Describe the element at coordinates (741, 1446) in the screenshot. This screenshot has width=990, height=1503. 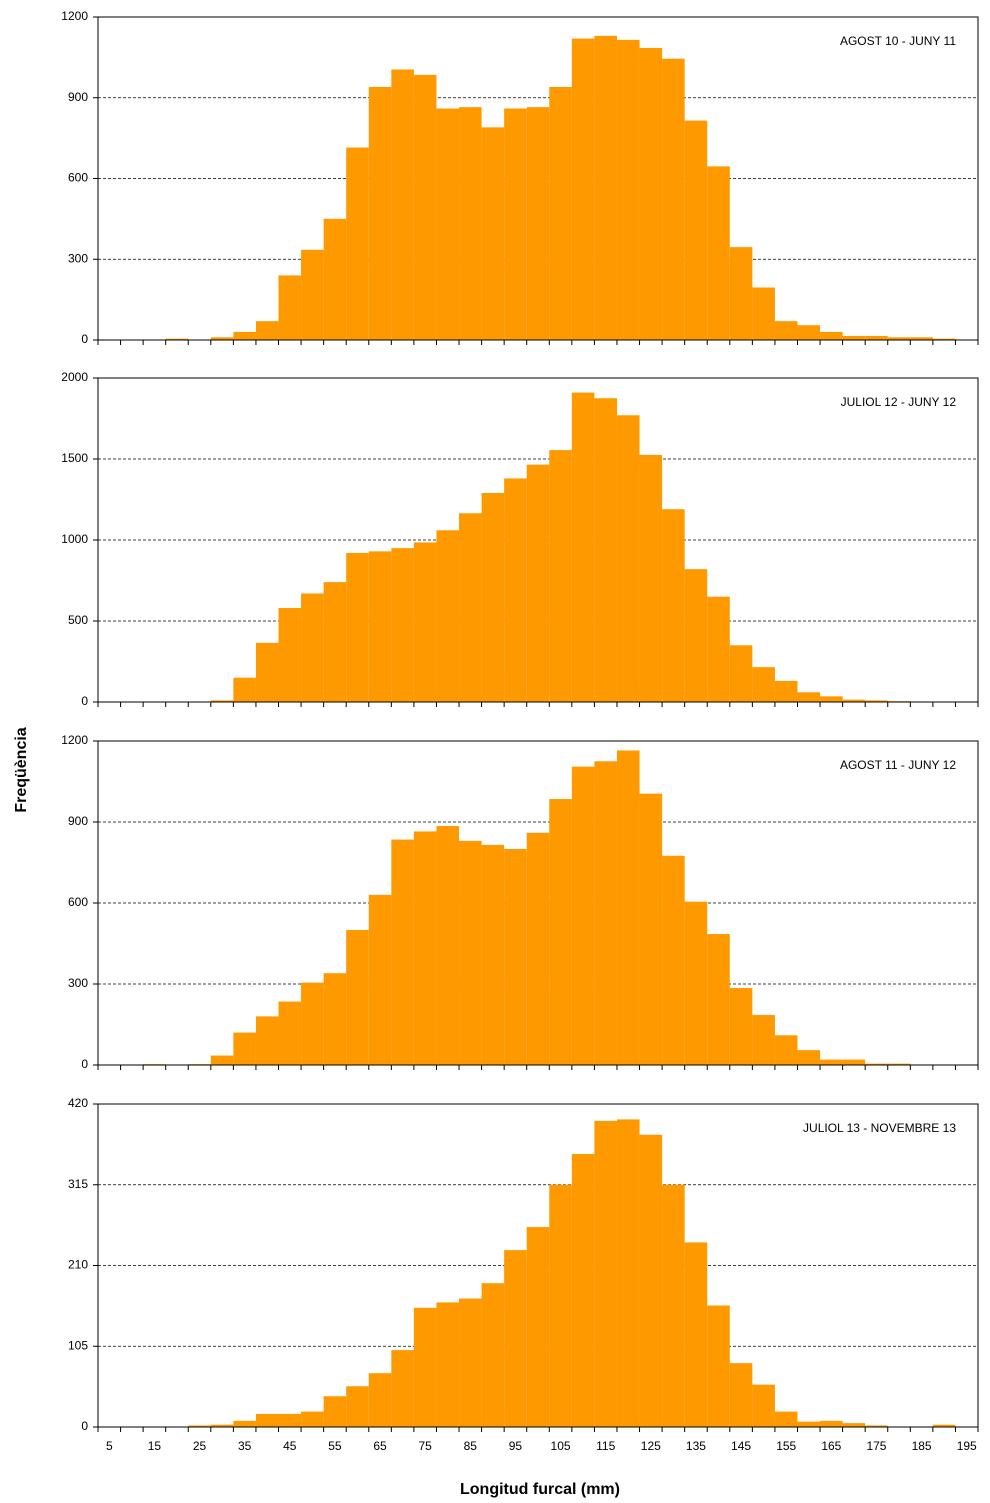
I see `x-tick-label: 145` at that location.